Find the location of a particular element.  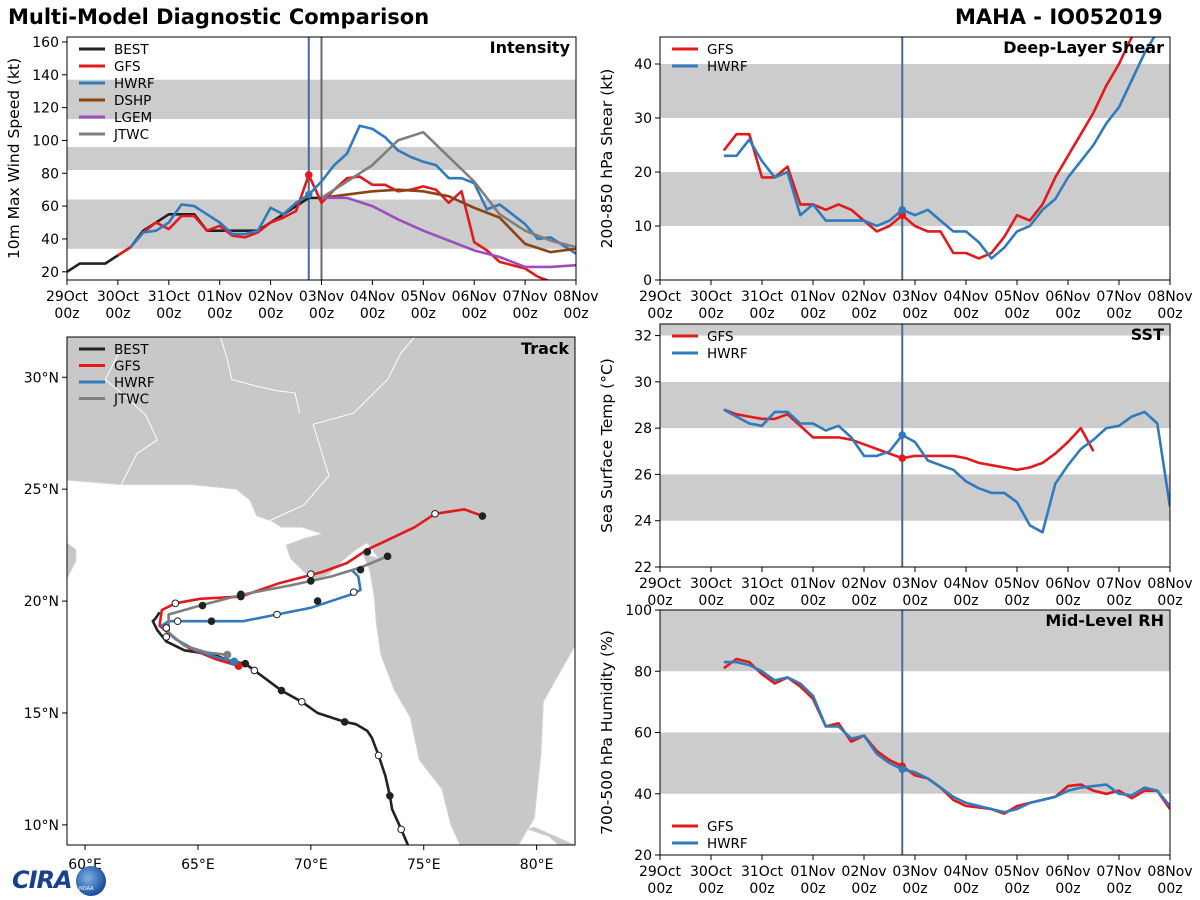

intensity-legend-label: LGEM is located at coordinates (133, 118).